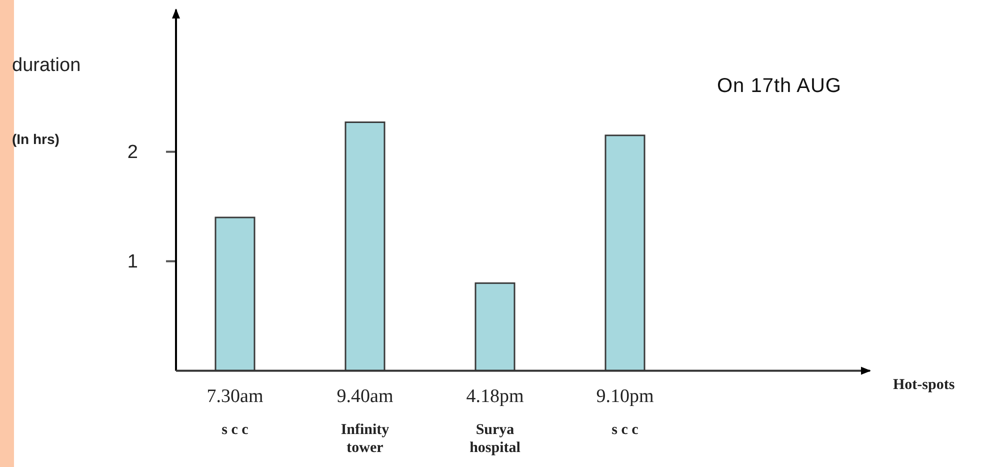 This screenshot has height=467, width=995. Describe the element at coordinates (779, 86) in the screenshot. I see `text: On 17th AUG` at that location.